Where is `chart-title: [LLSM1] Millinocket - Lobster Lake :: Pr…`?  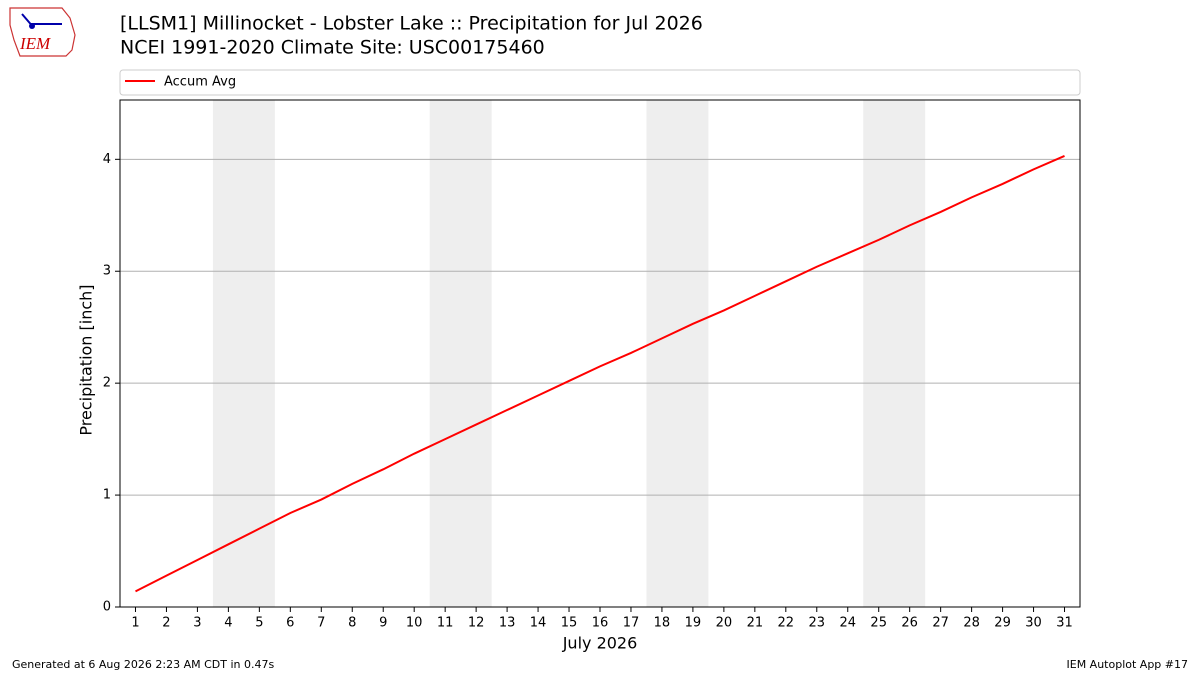 chart-title: [LLSM1] Millinocket - Lobster Lake :: Pr… is located at coordinates (411, 24).